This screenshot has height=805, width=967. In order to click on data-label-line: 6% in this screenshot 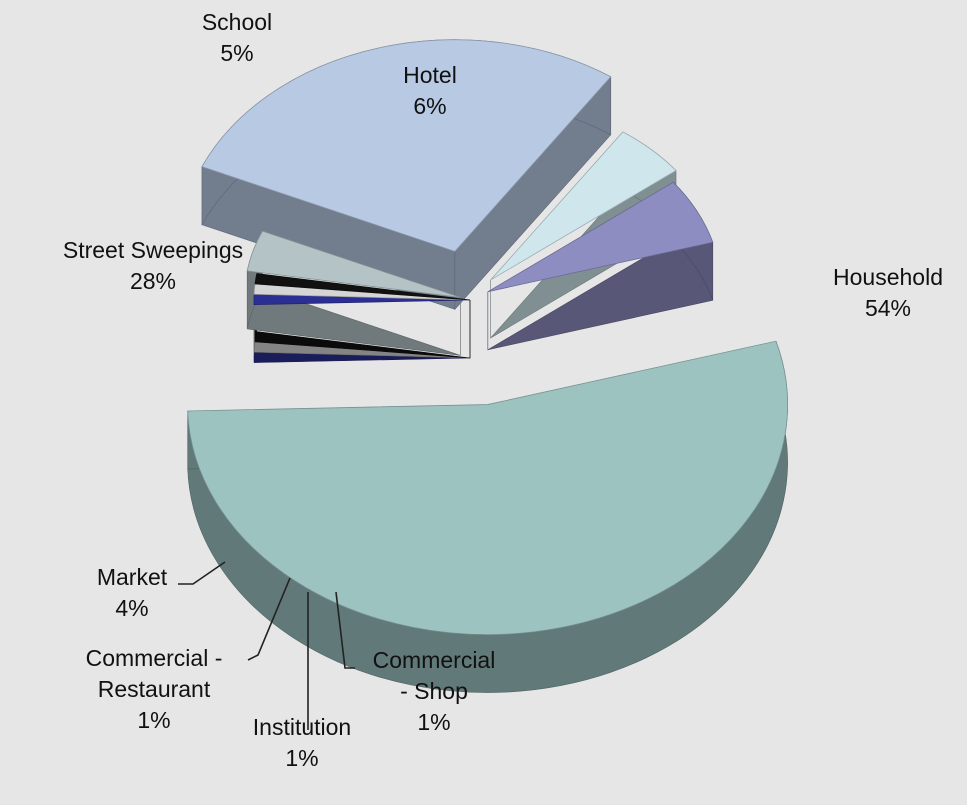, I will do `click(429, 106)`.